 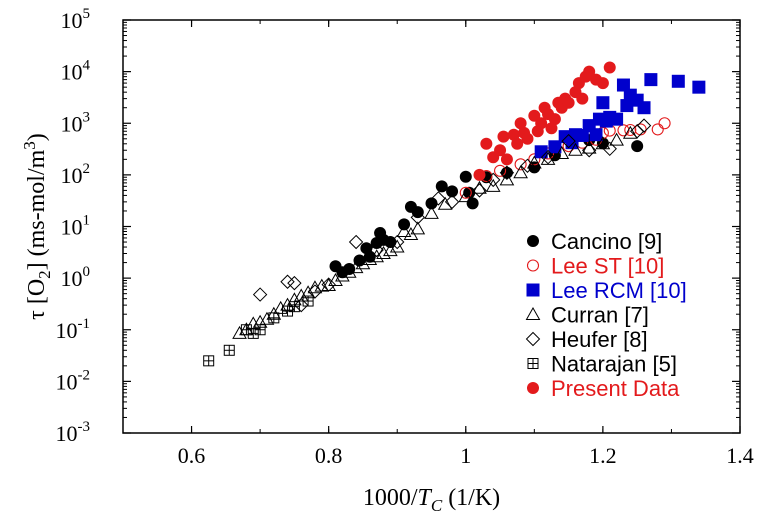 What do you see at coordinates (606, 241) in the screenshot?
I see `legend-label: Cancino [9]` at bounding box center [606, 241].